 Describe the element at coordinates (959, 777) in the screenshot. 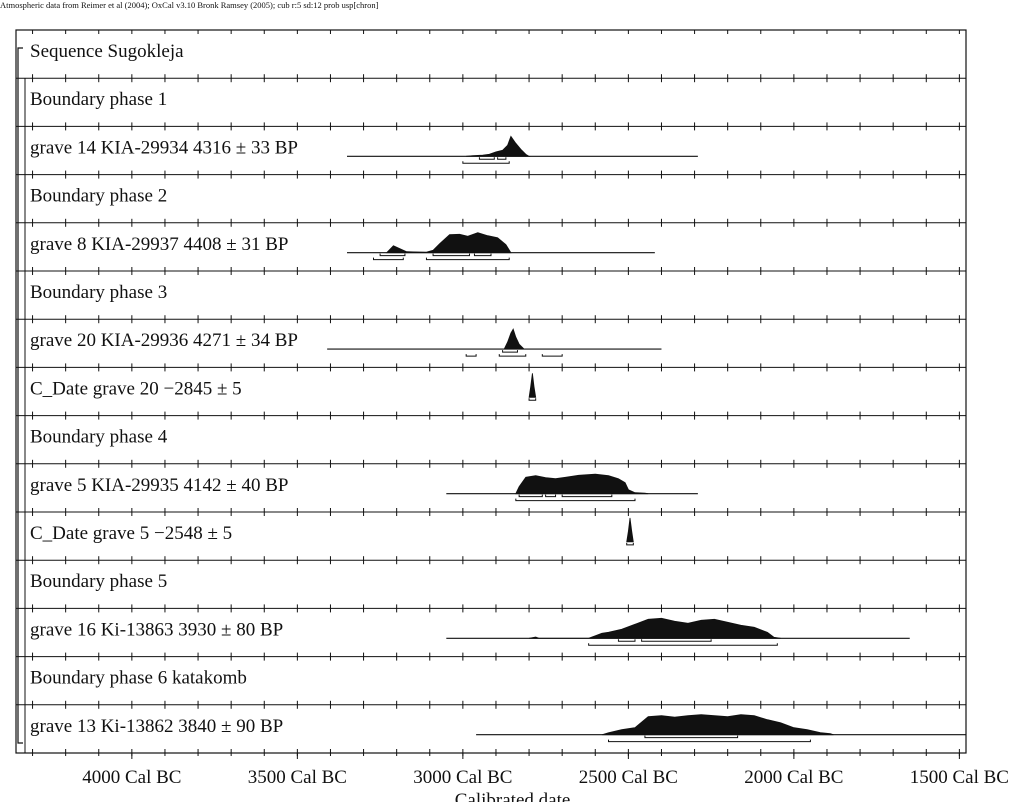

I see `axis-tick-label: 1500 Cal BC` at that location.